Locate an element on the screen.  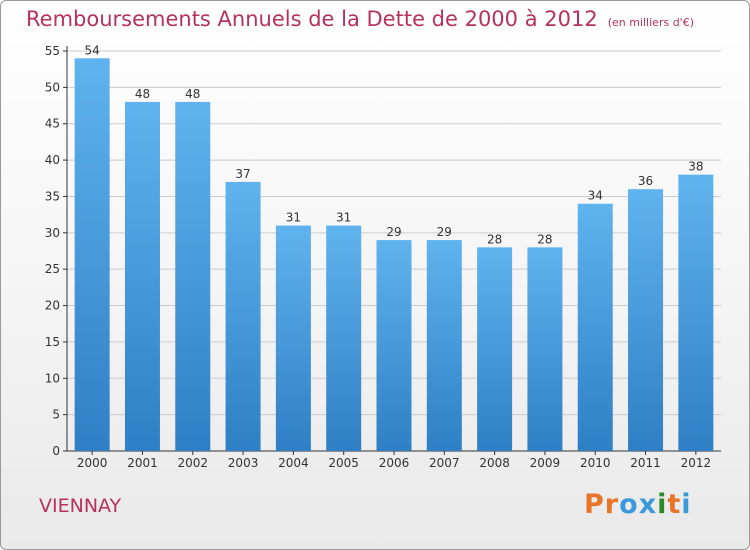
x-tick-label: 2007 is located at coordinates (444, 463).